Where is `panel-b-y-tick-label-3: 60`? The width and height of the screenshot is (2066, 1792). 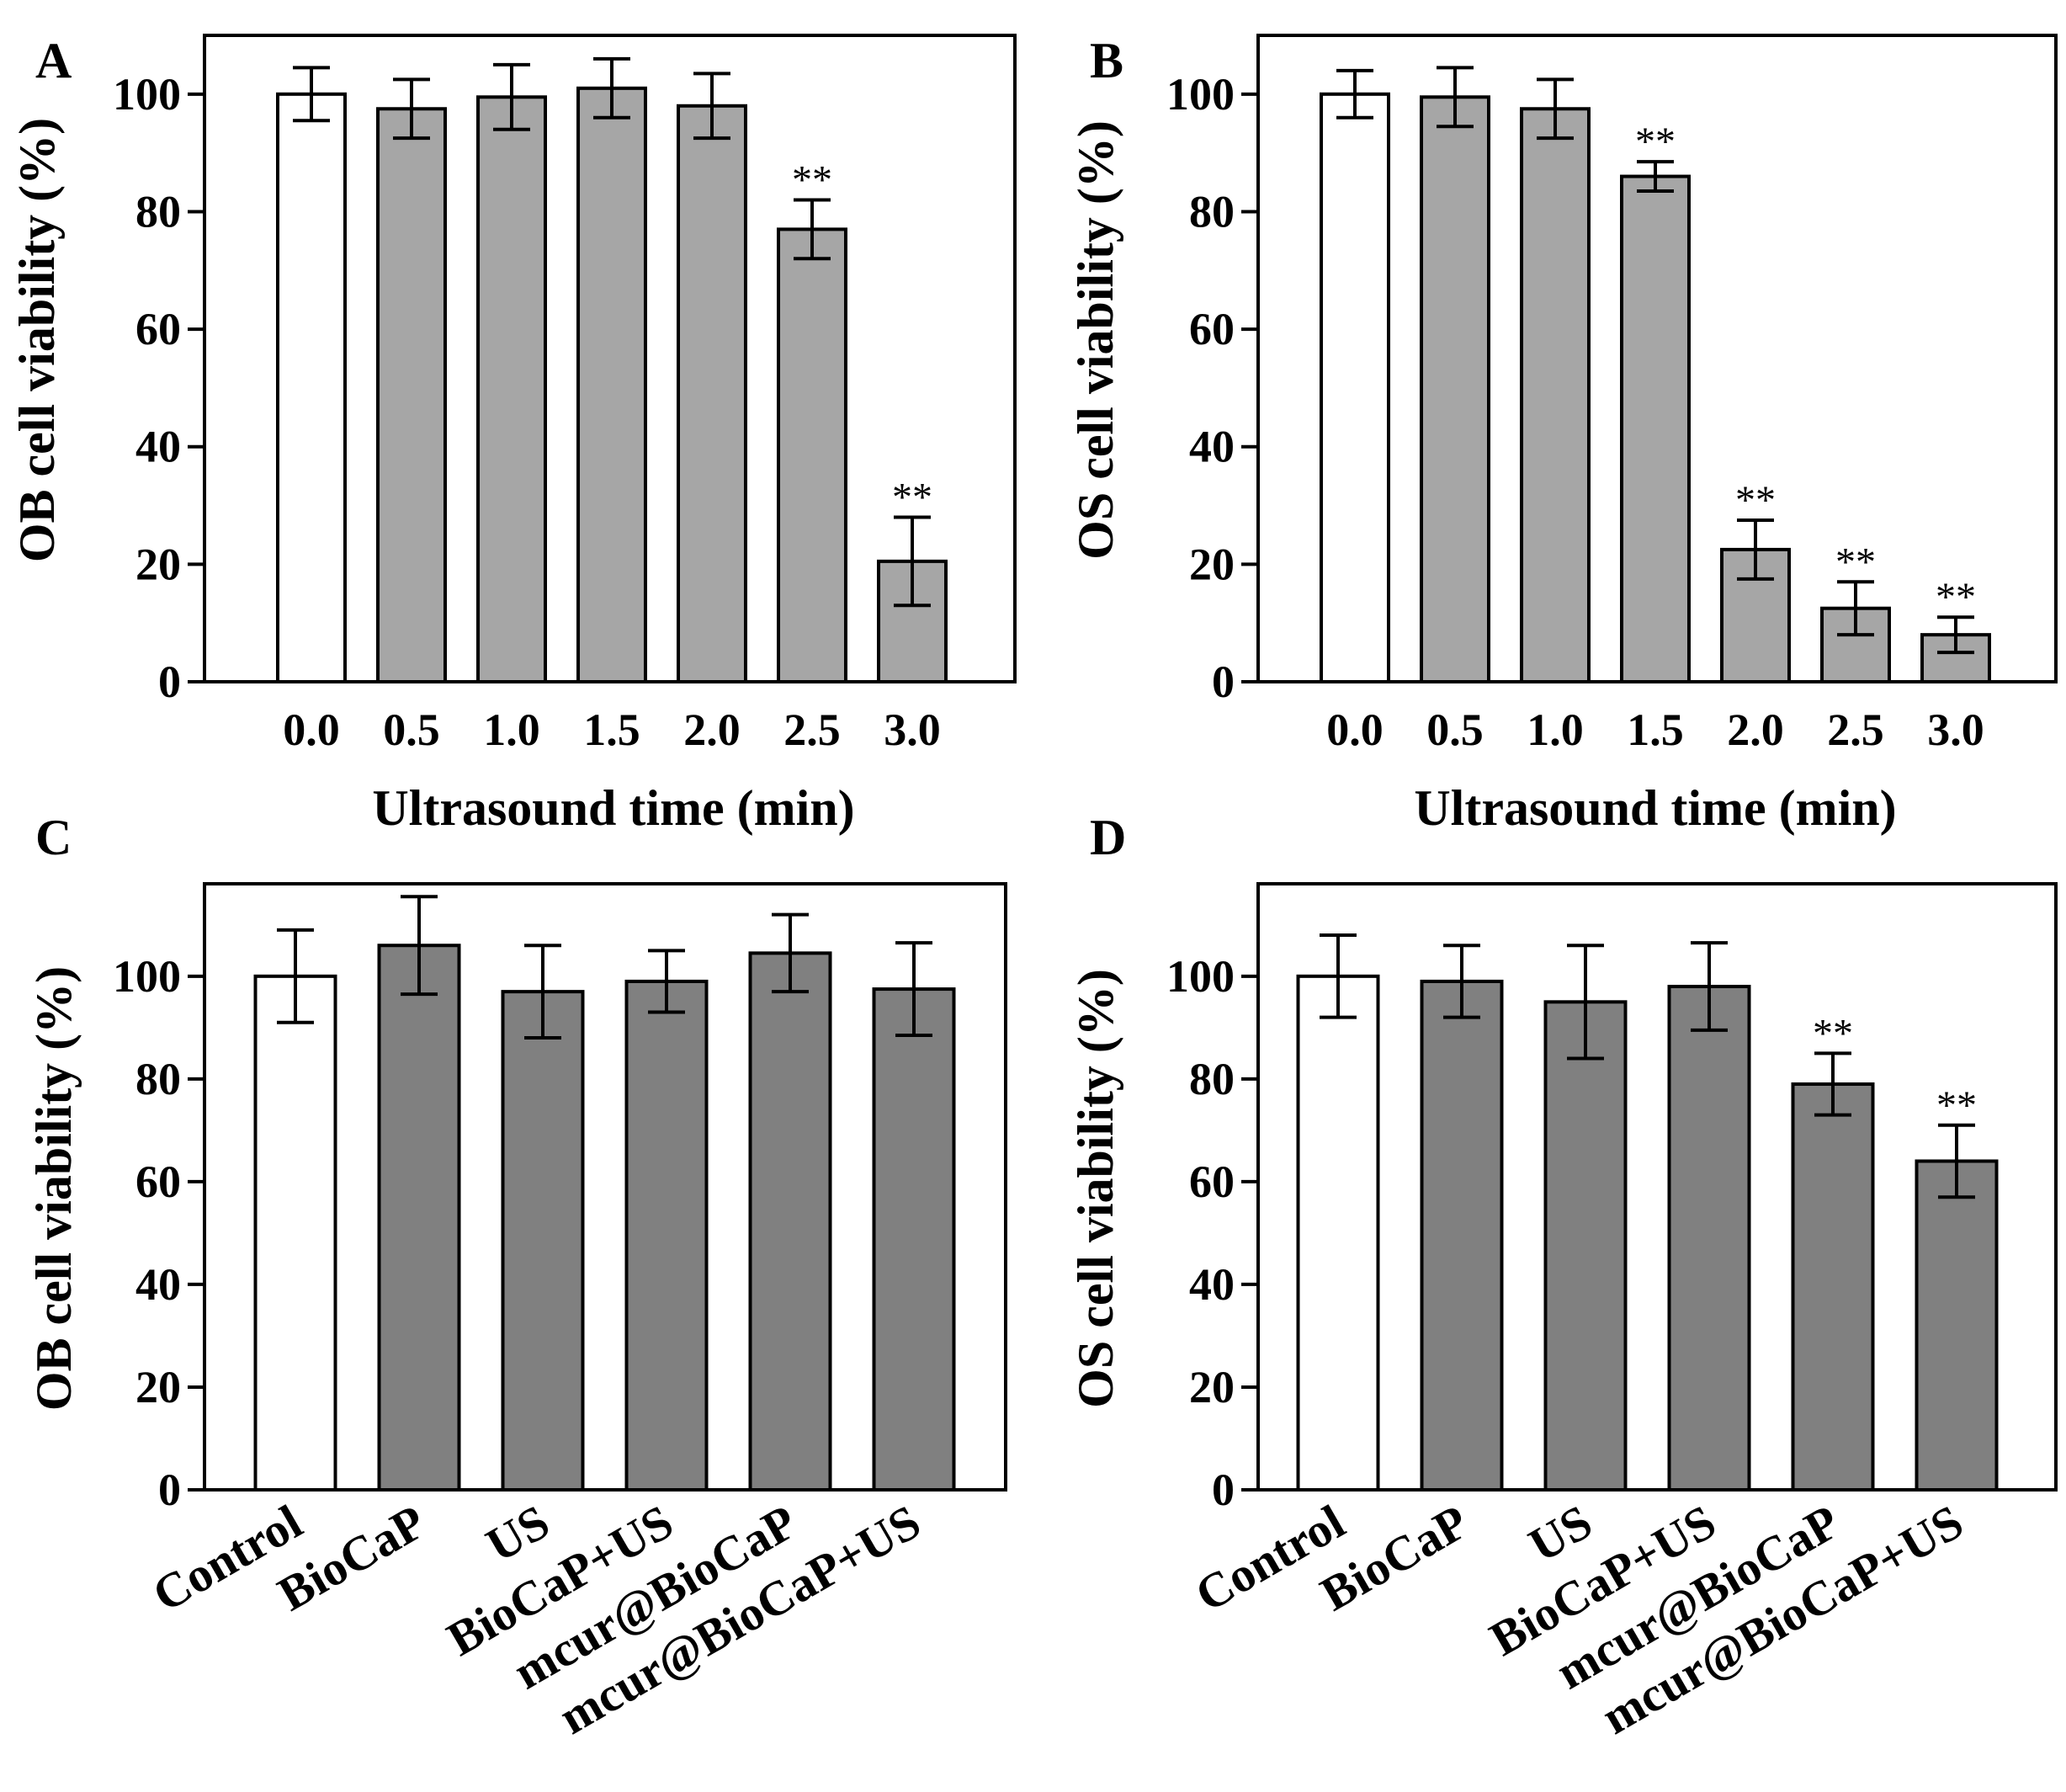
panel-b-y-tick-label-3: 60 is located at coordinates (1212, 329).